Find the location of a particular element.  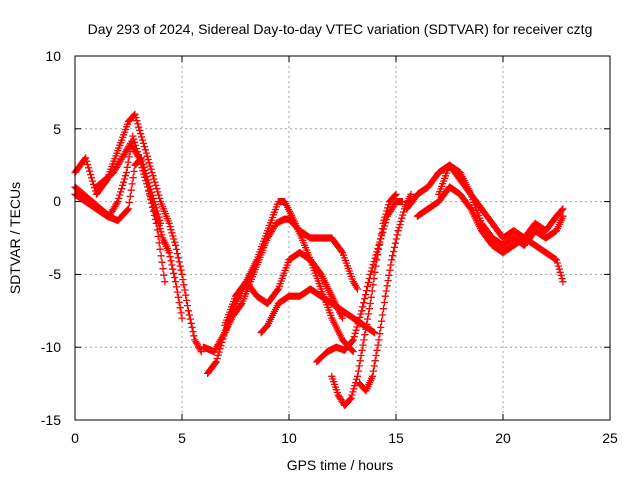

y-tick-label: -15 is located at coordinates (51, 420).